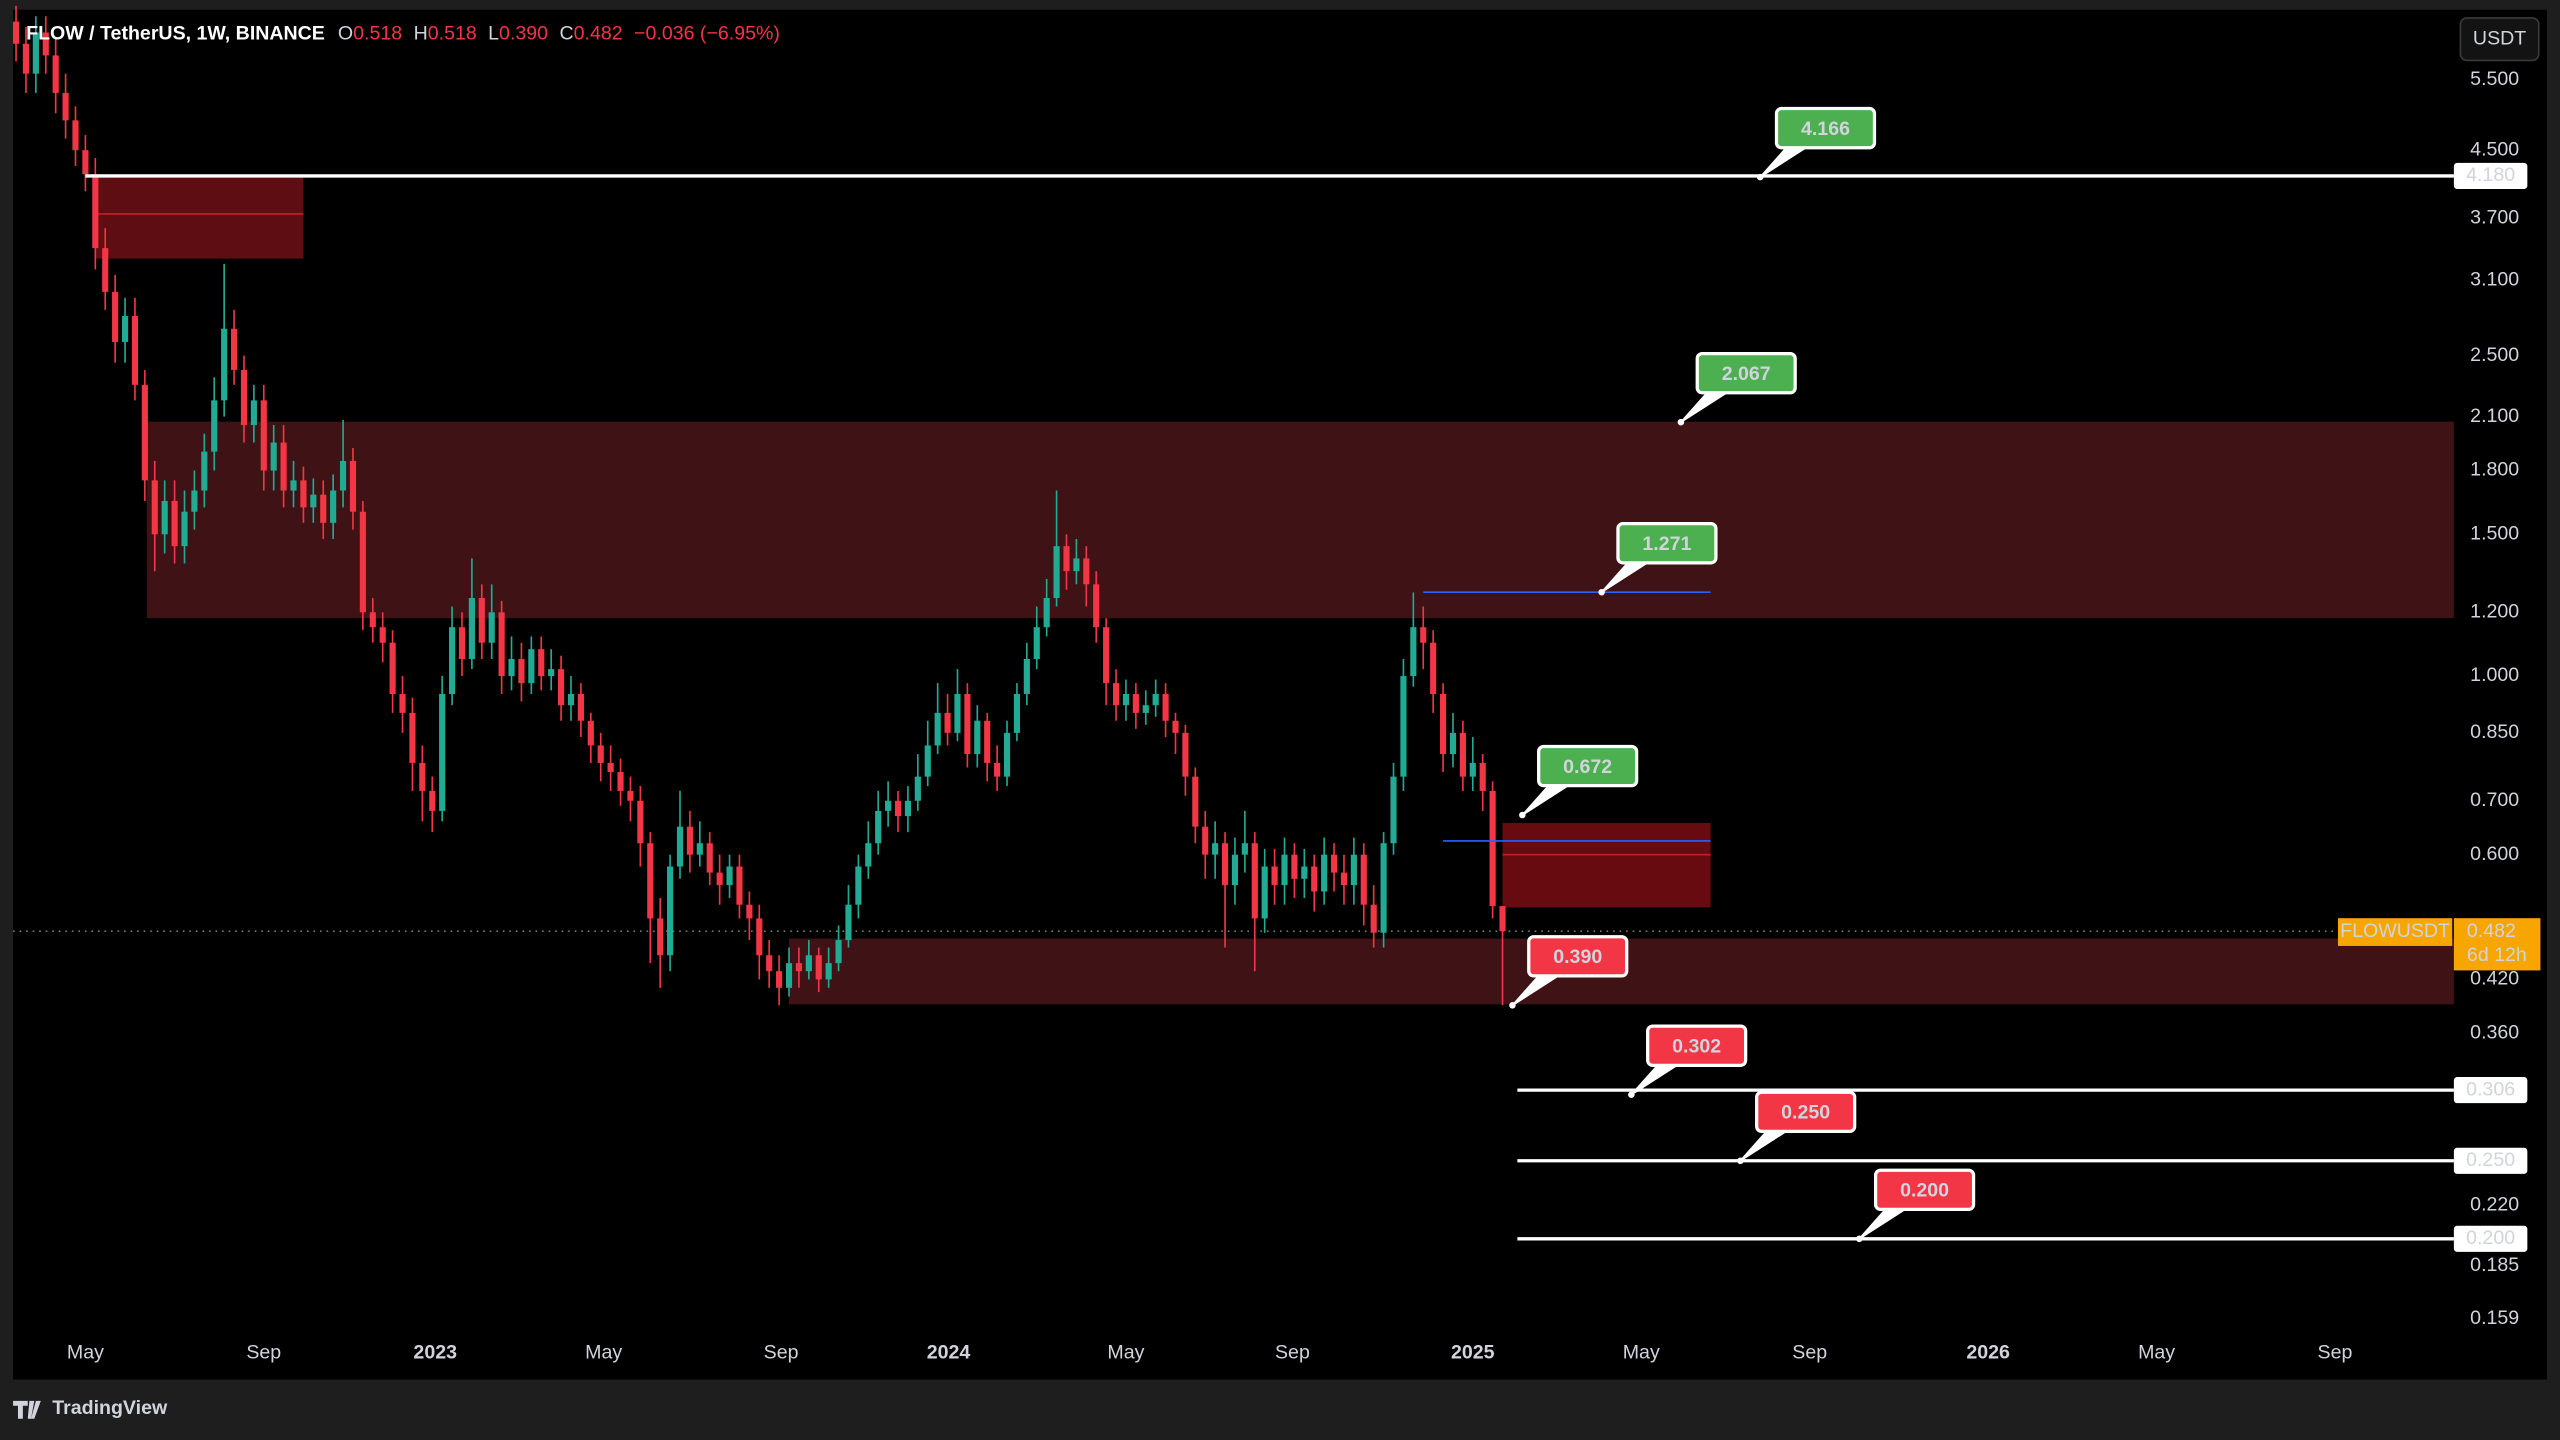  What do you see at coordinates (2494, 416) in the screenshot?
I see `y-tick-label: 2.100` at bounding box center [2494, 416].